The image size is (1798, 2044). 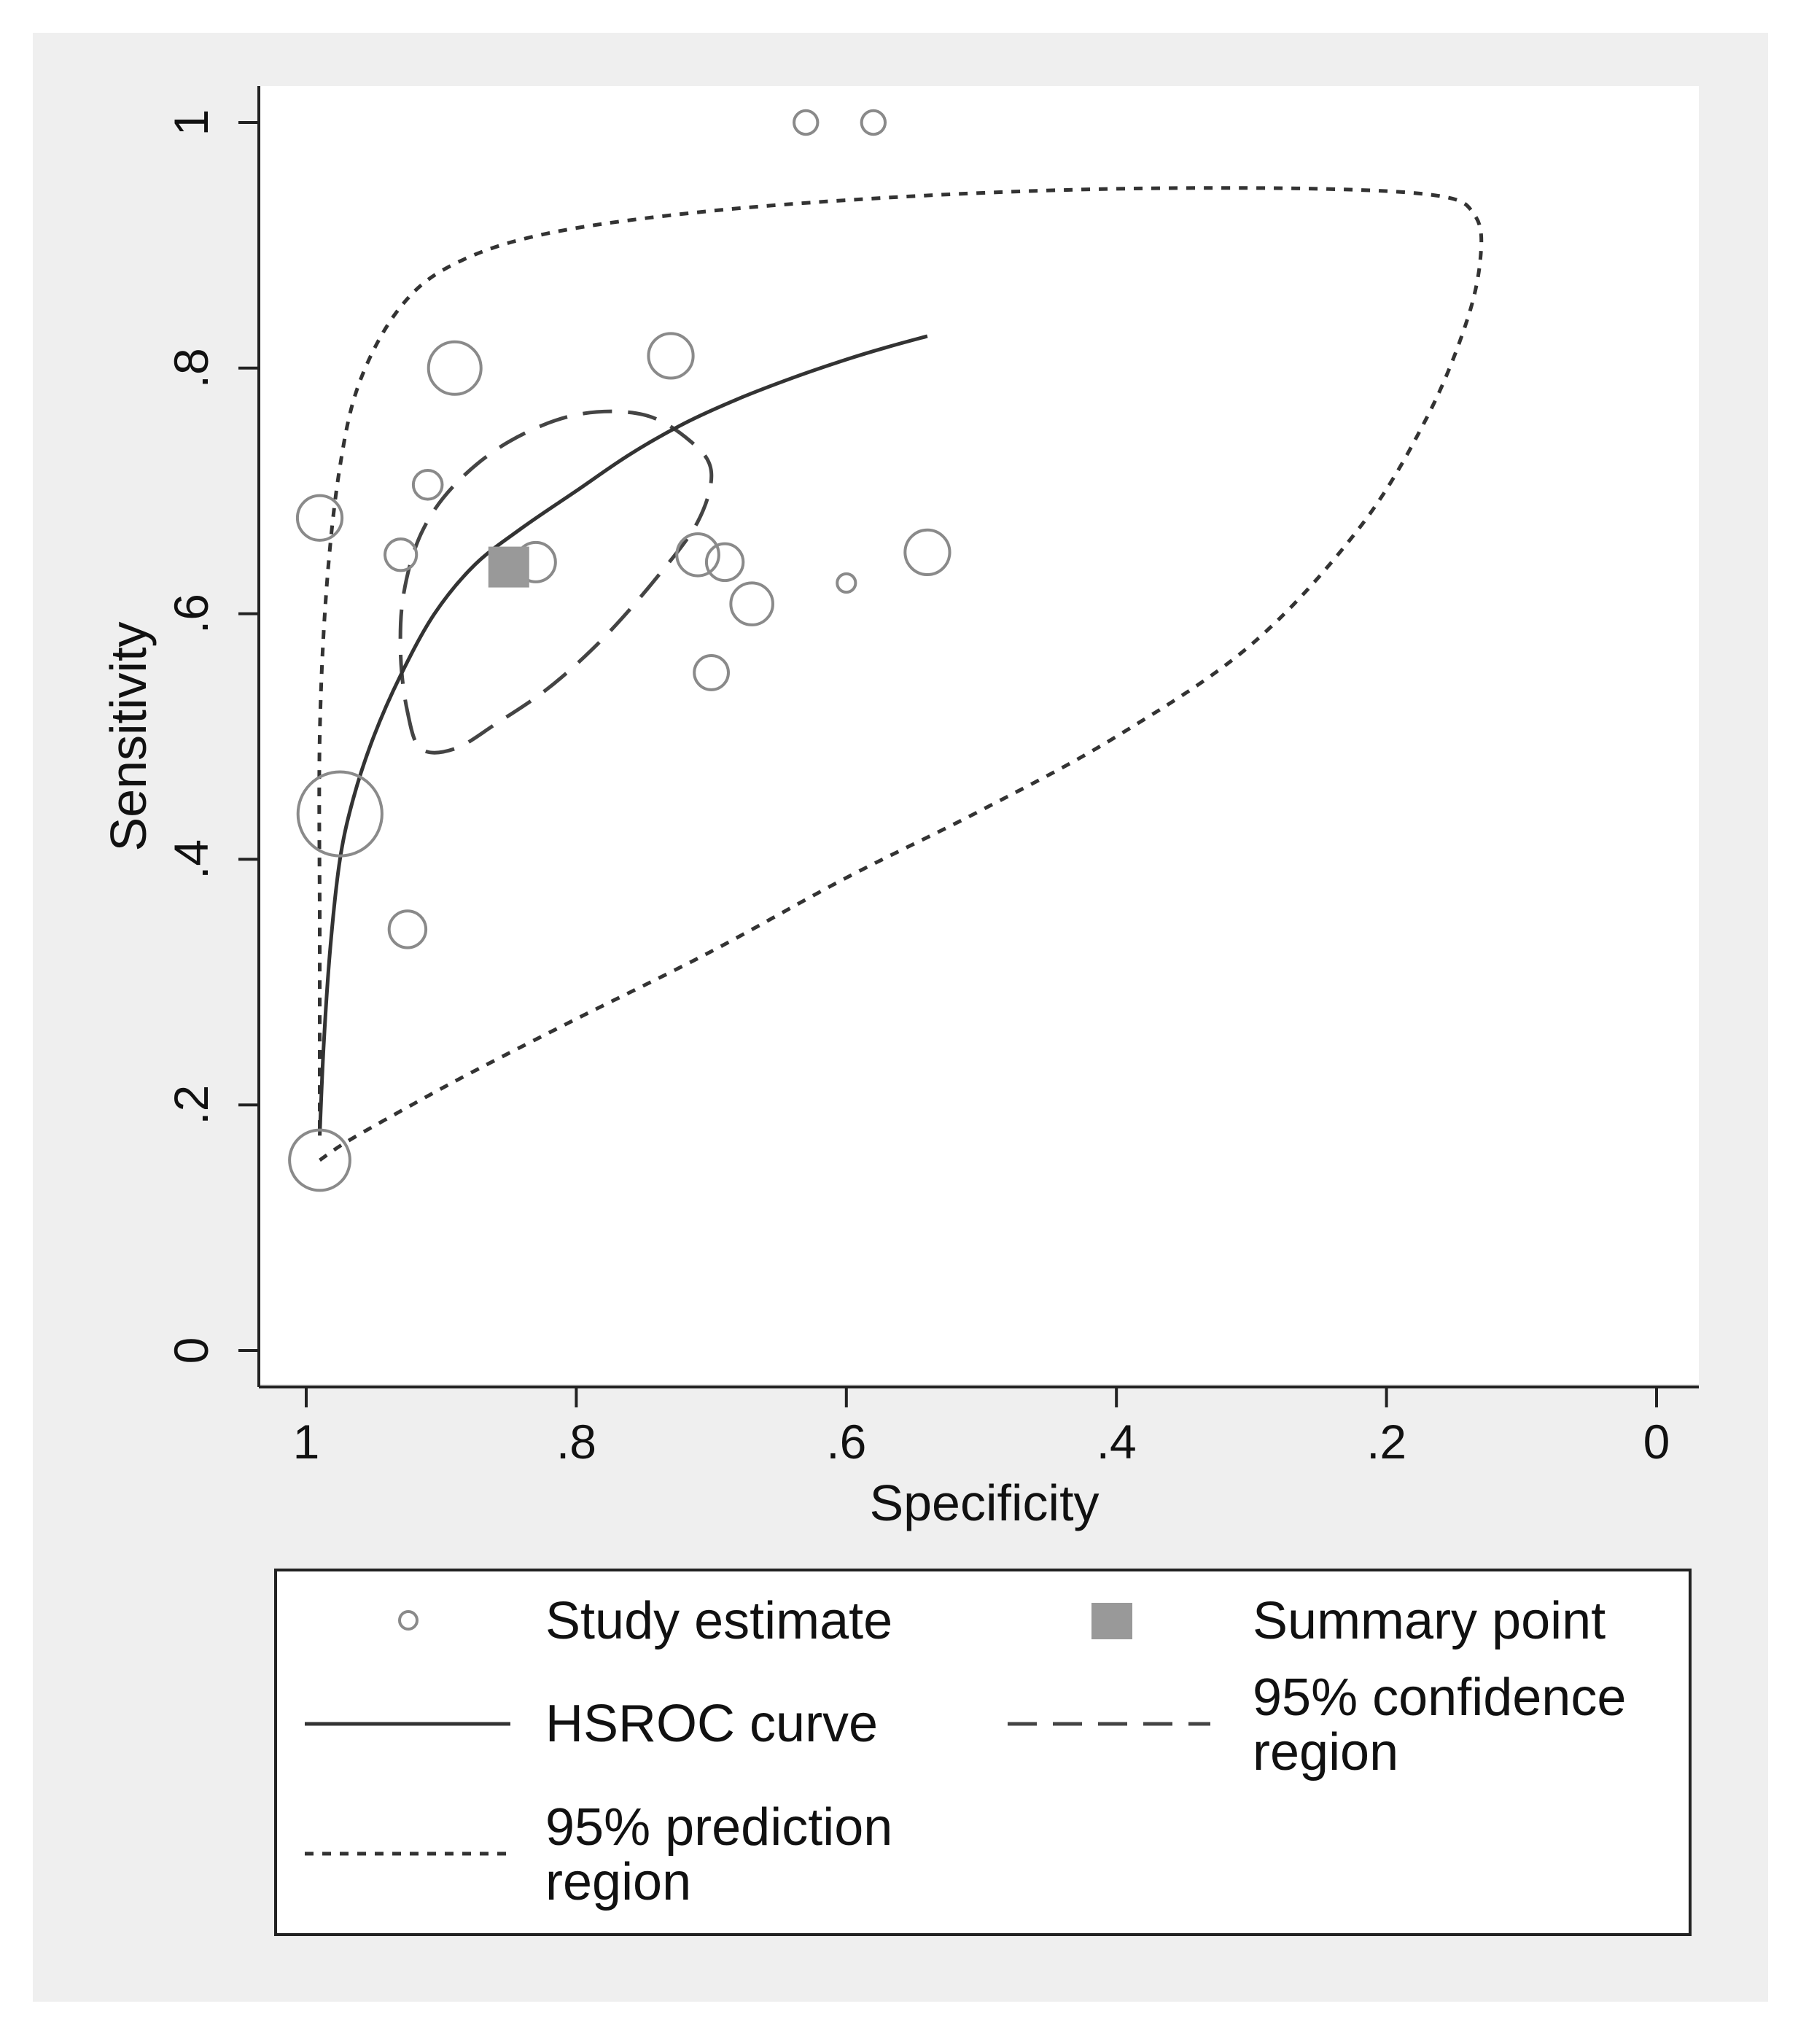 I want to click on x-tick-label-2: .6, so click(x=846, y=1442).